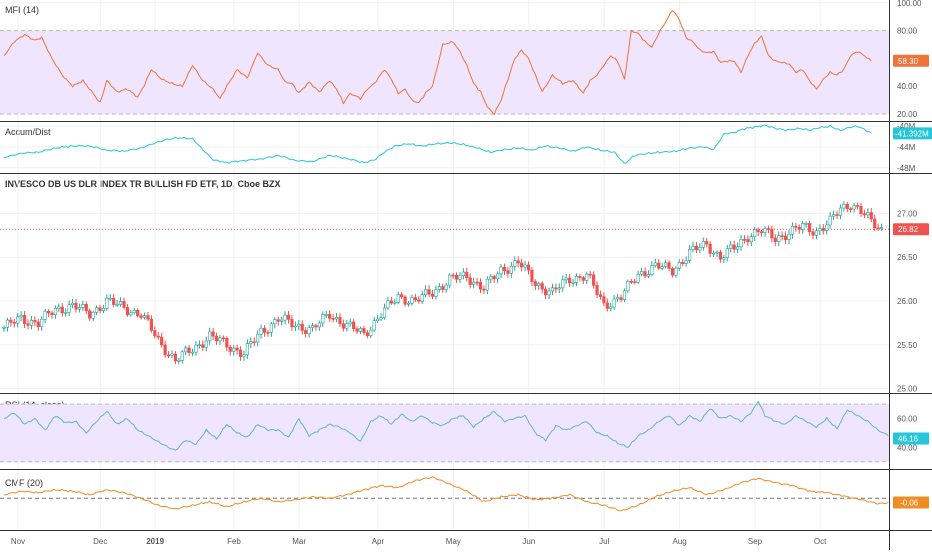 This screenshot has height=555, width=932. I want to click on y-tick-label: 100.00, so click(909, 4).